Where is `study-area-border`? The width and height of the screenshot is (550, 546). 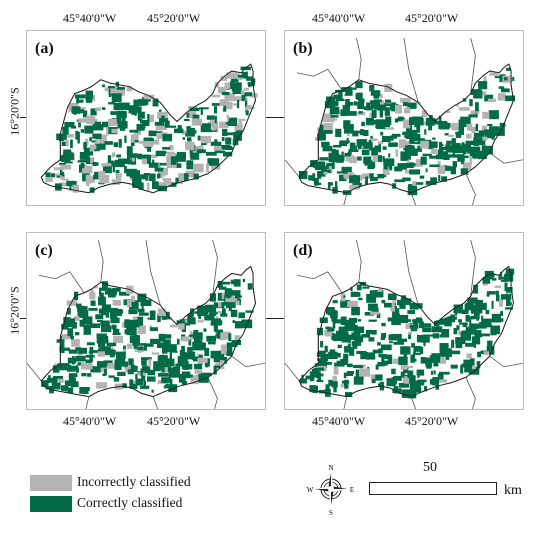
study-area-border is located at coordinates (148, 331).